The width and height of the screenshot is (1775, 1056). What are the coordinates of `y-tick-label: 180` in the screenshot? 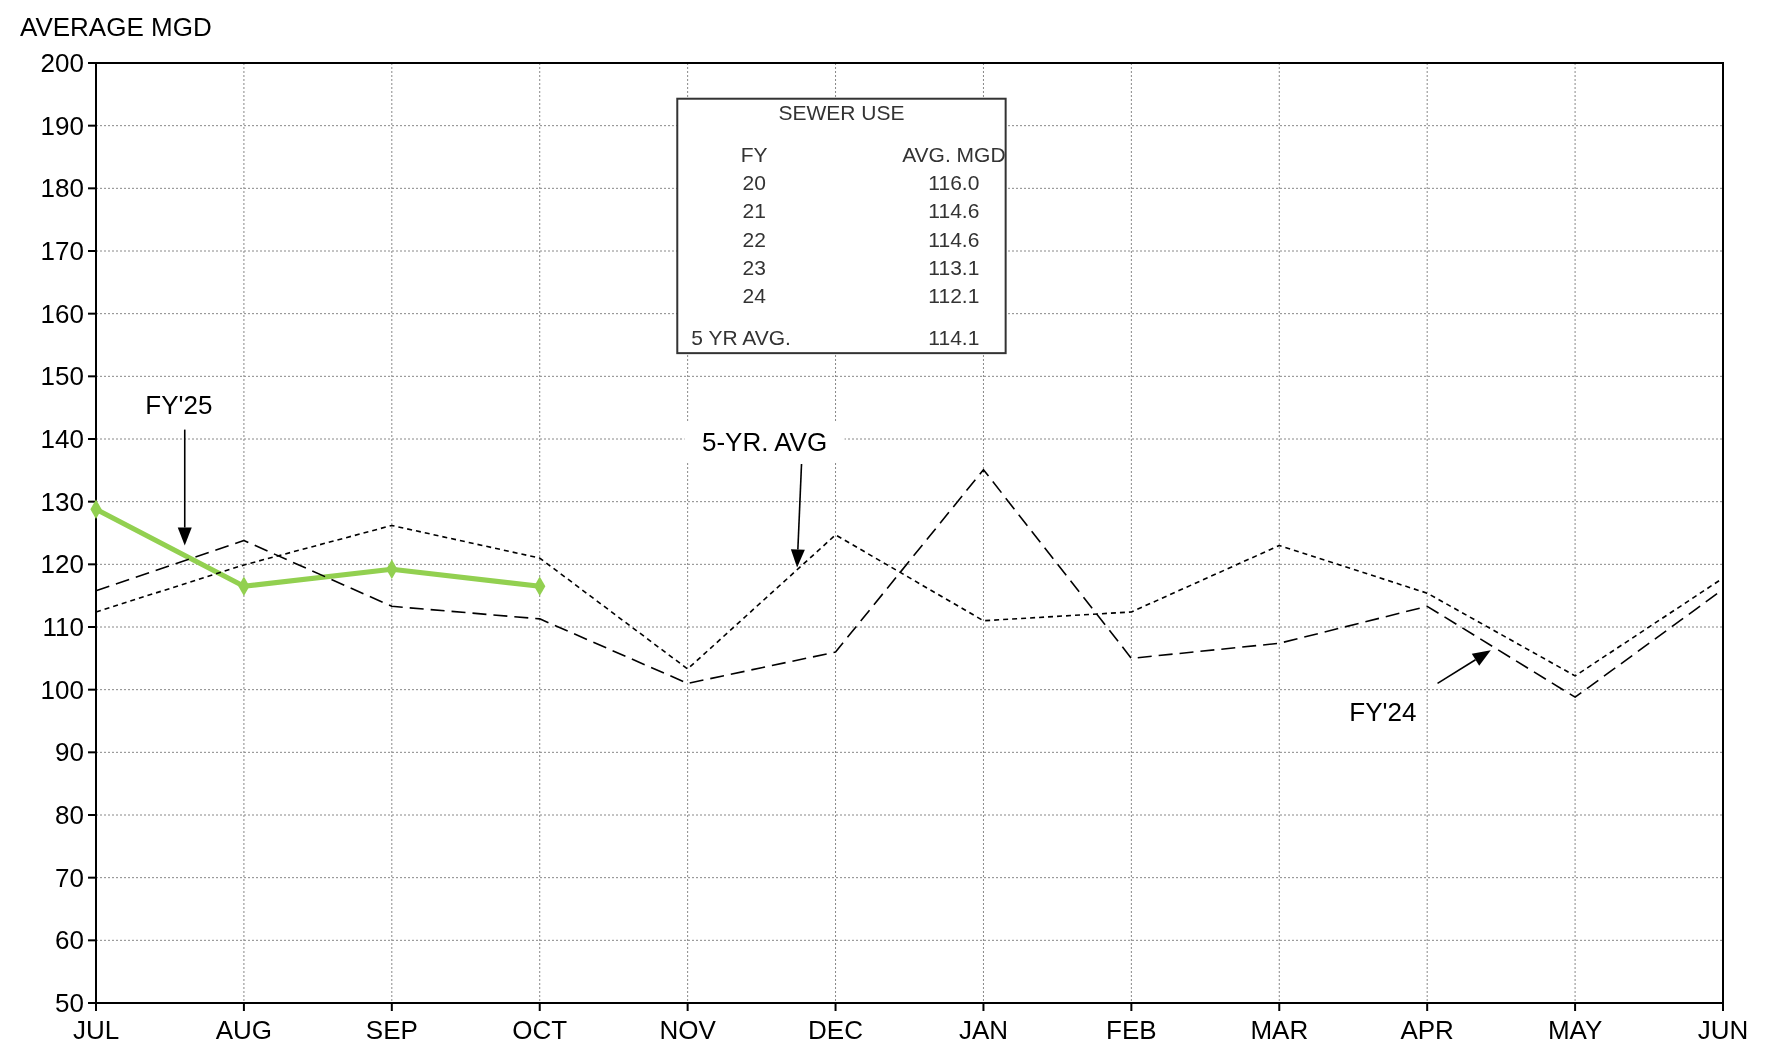 It's located at (62, 188).